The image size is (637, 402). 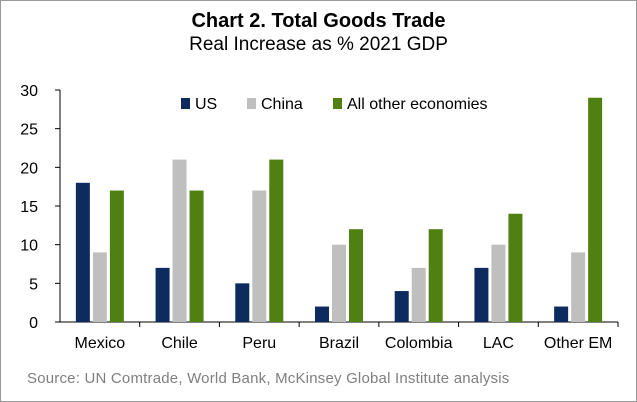 I want to click on y-tick-label: 0, so click(x=33, y=323).